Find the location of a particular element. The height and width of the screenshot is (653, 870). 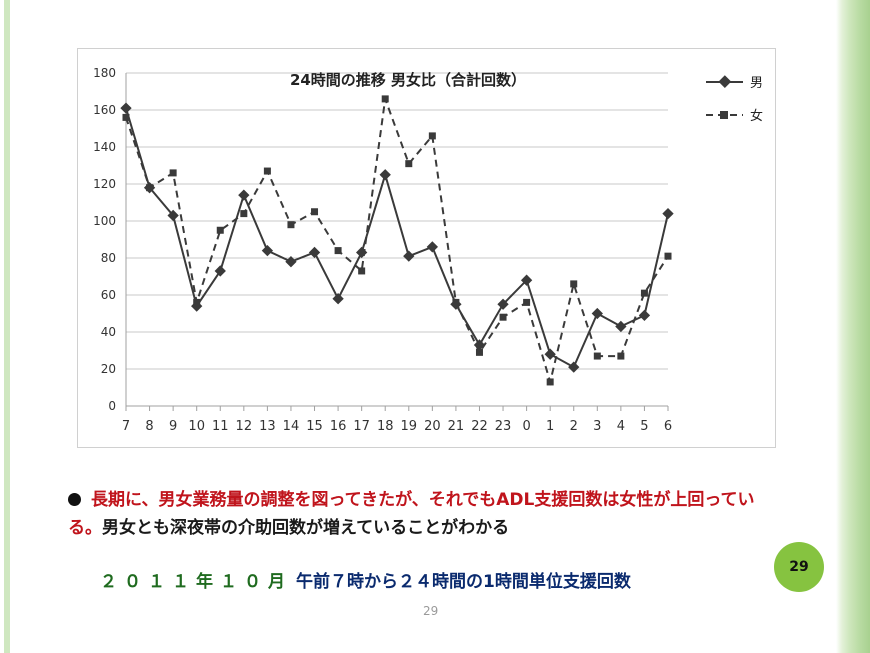

x-tick-label: 15 is located at coordinates (314, 426).